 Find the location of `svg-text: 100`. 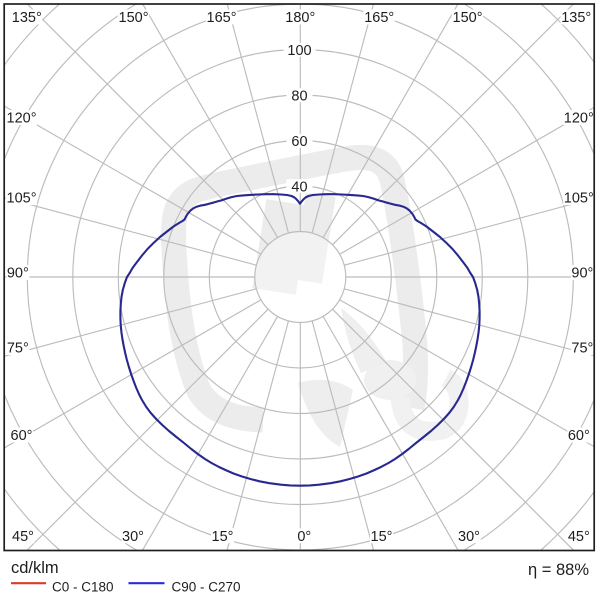

svg-text: 100 is located at coordinates (299, 51).